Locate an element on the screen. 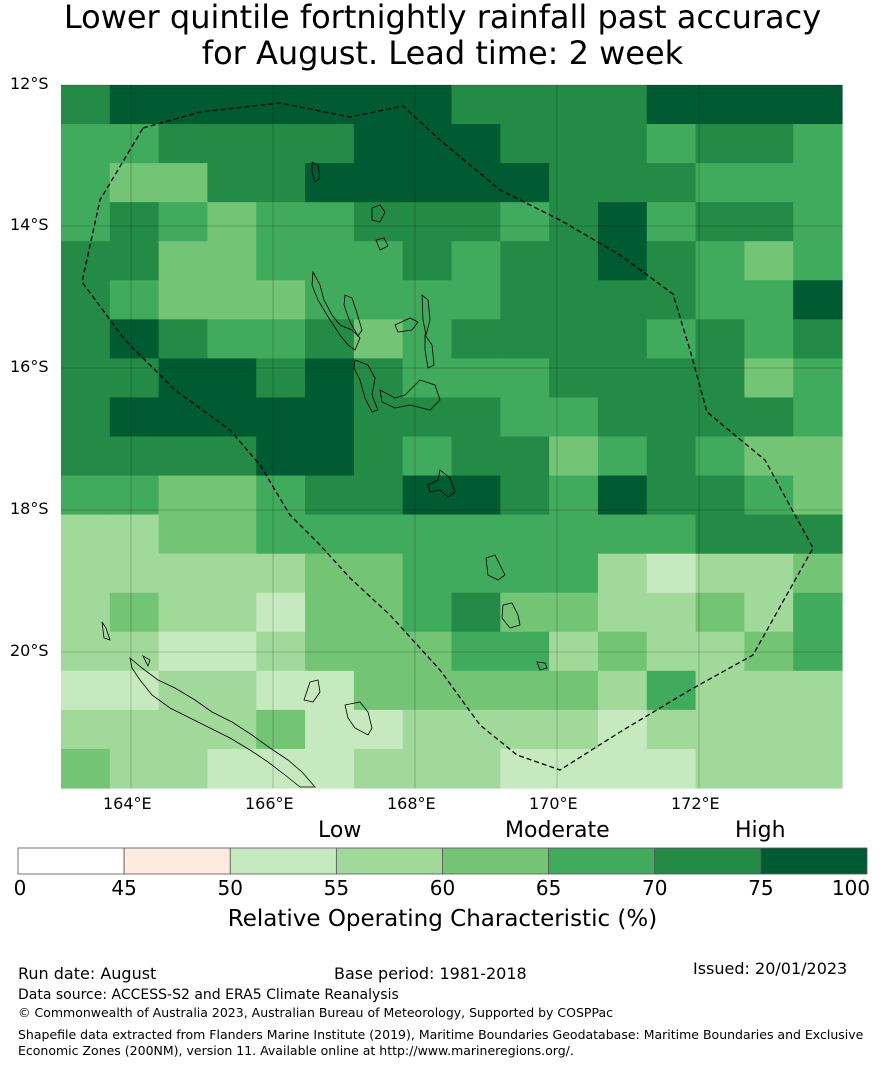 This screenshot has height=1065, width=885. colorbar-tick-label: 100 is located at coordinates (851, 888).